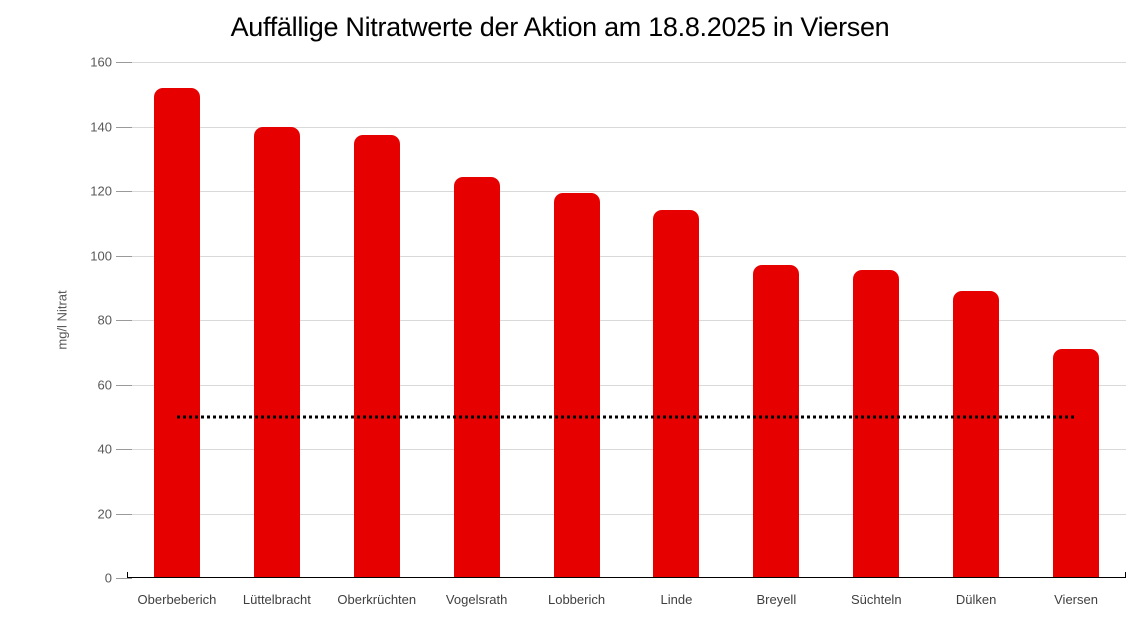  Describe the element at coordinates (104, 320) in the screenshot. I see `y-tick-label: 80` at that location.